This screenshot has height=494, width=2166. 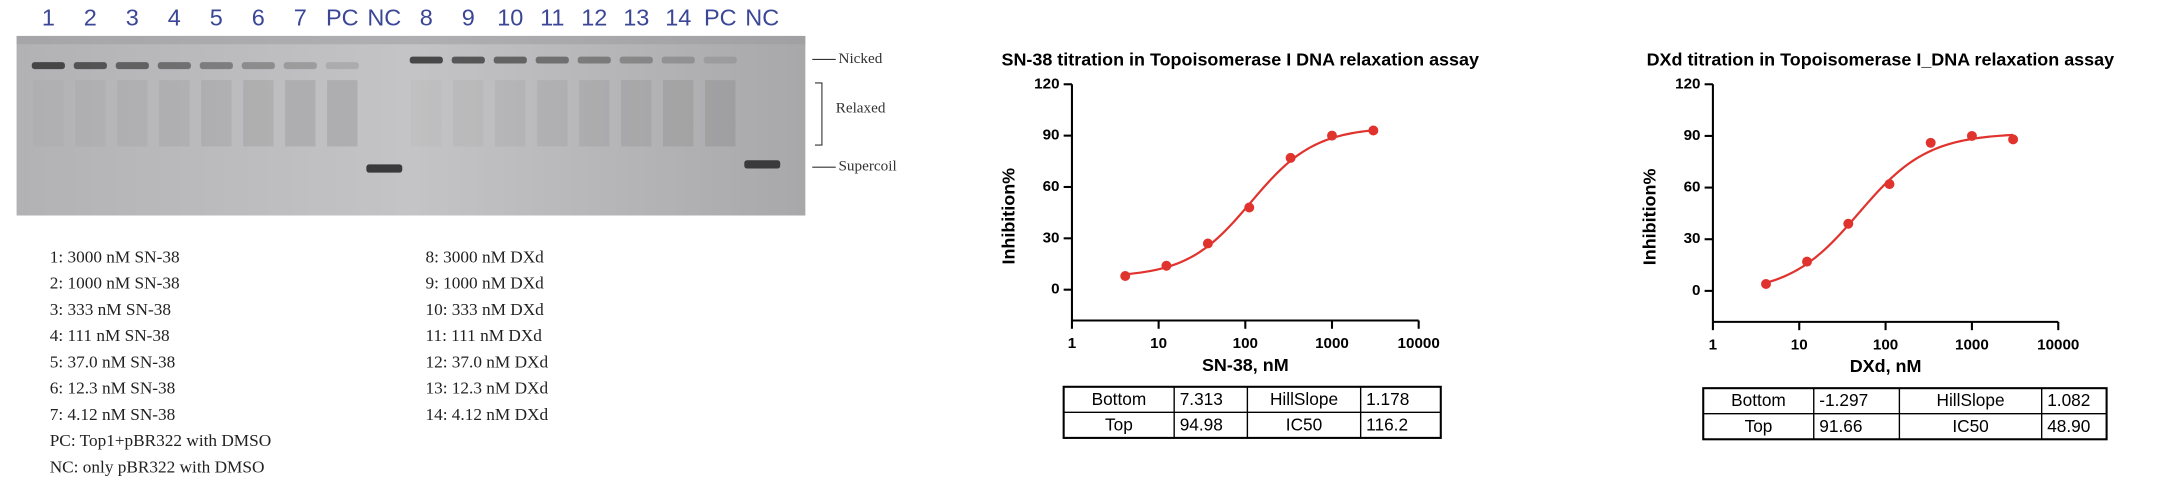 I want to click on lane-label: 3, so click(x=132, y=18).